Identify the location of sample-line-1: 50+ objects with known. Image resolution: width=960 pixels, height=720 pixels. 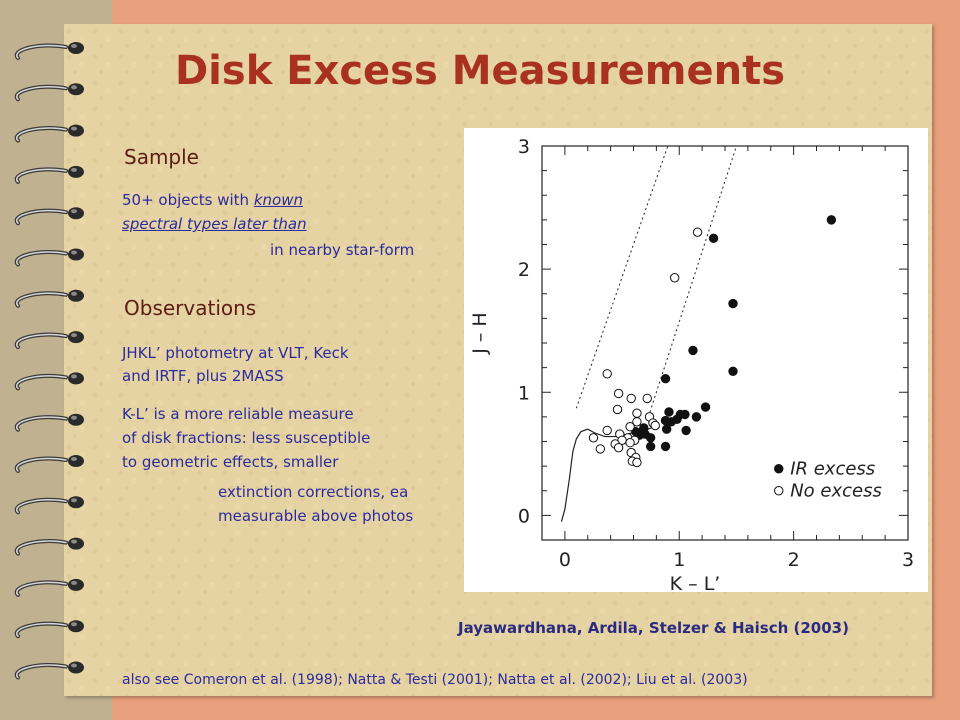
(212, 200).